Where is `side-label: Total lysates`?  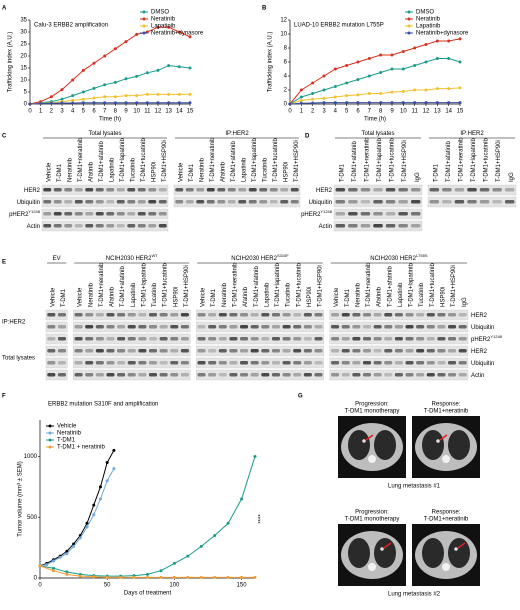
side-label: Total lysates is located at coordinates (18, 359).